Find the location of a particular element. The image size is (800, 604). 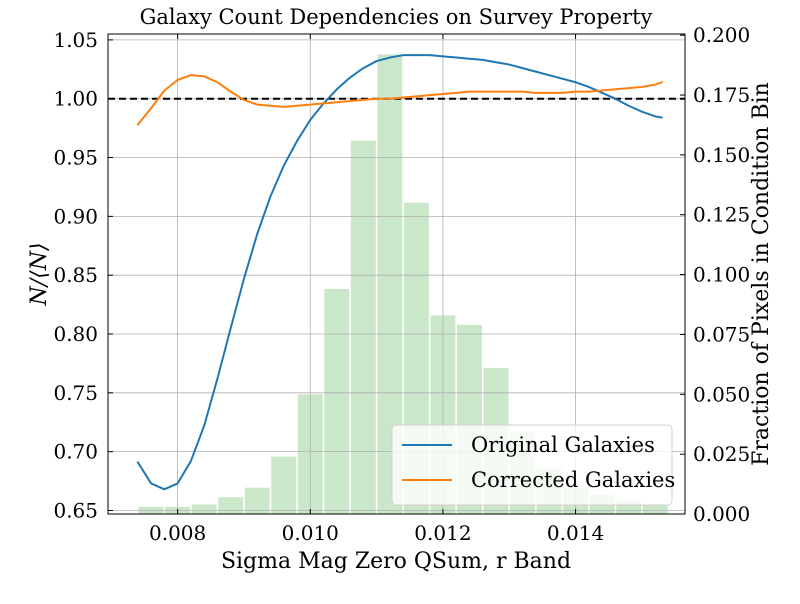

y2-tick-label: 0.175 is located at coordinates (721, 95).